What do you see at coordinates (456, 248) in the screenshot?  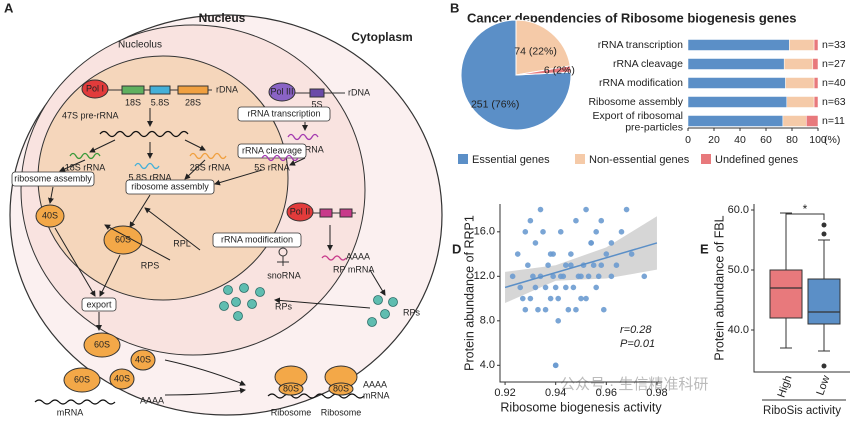 I see `panel-letter: D` at bounding box center [456, 248].